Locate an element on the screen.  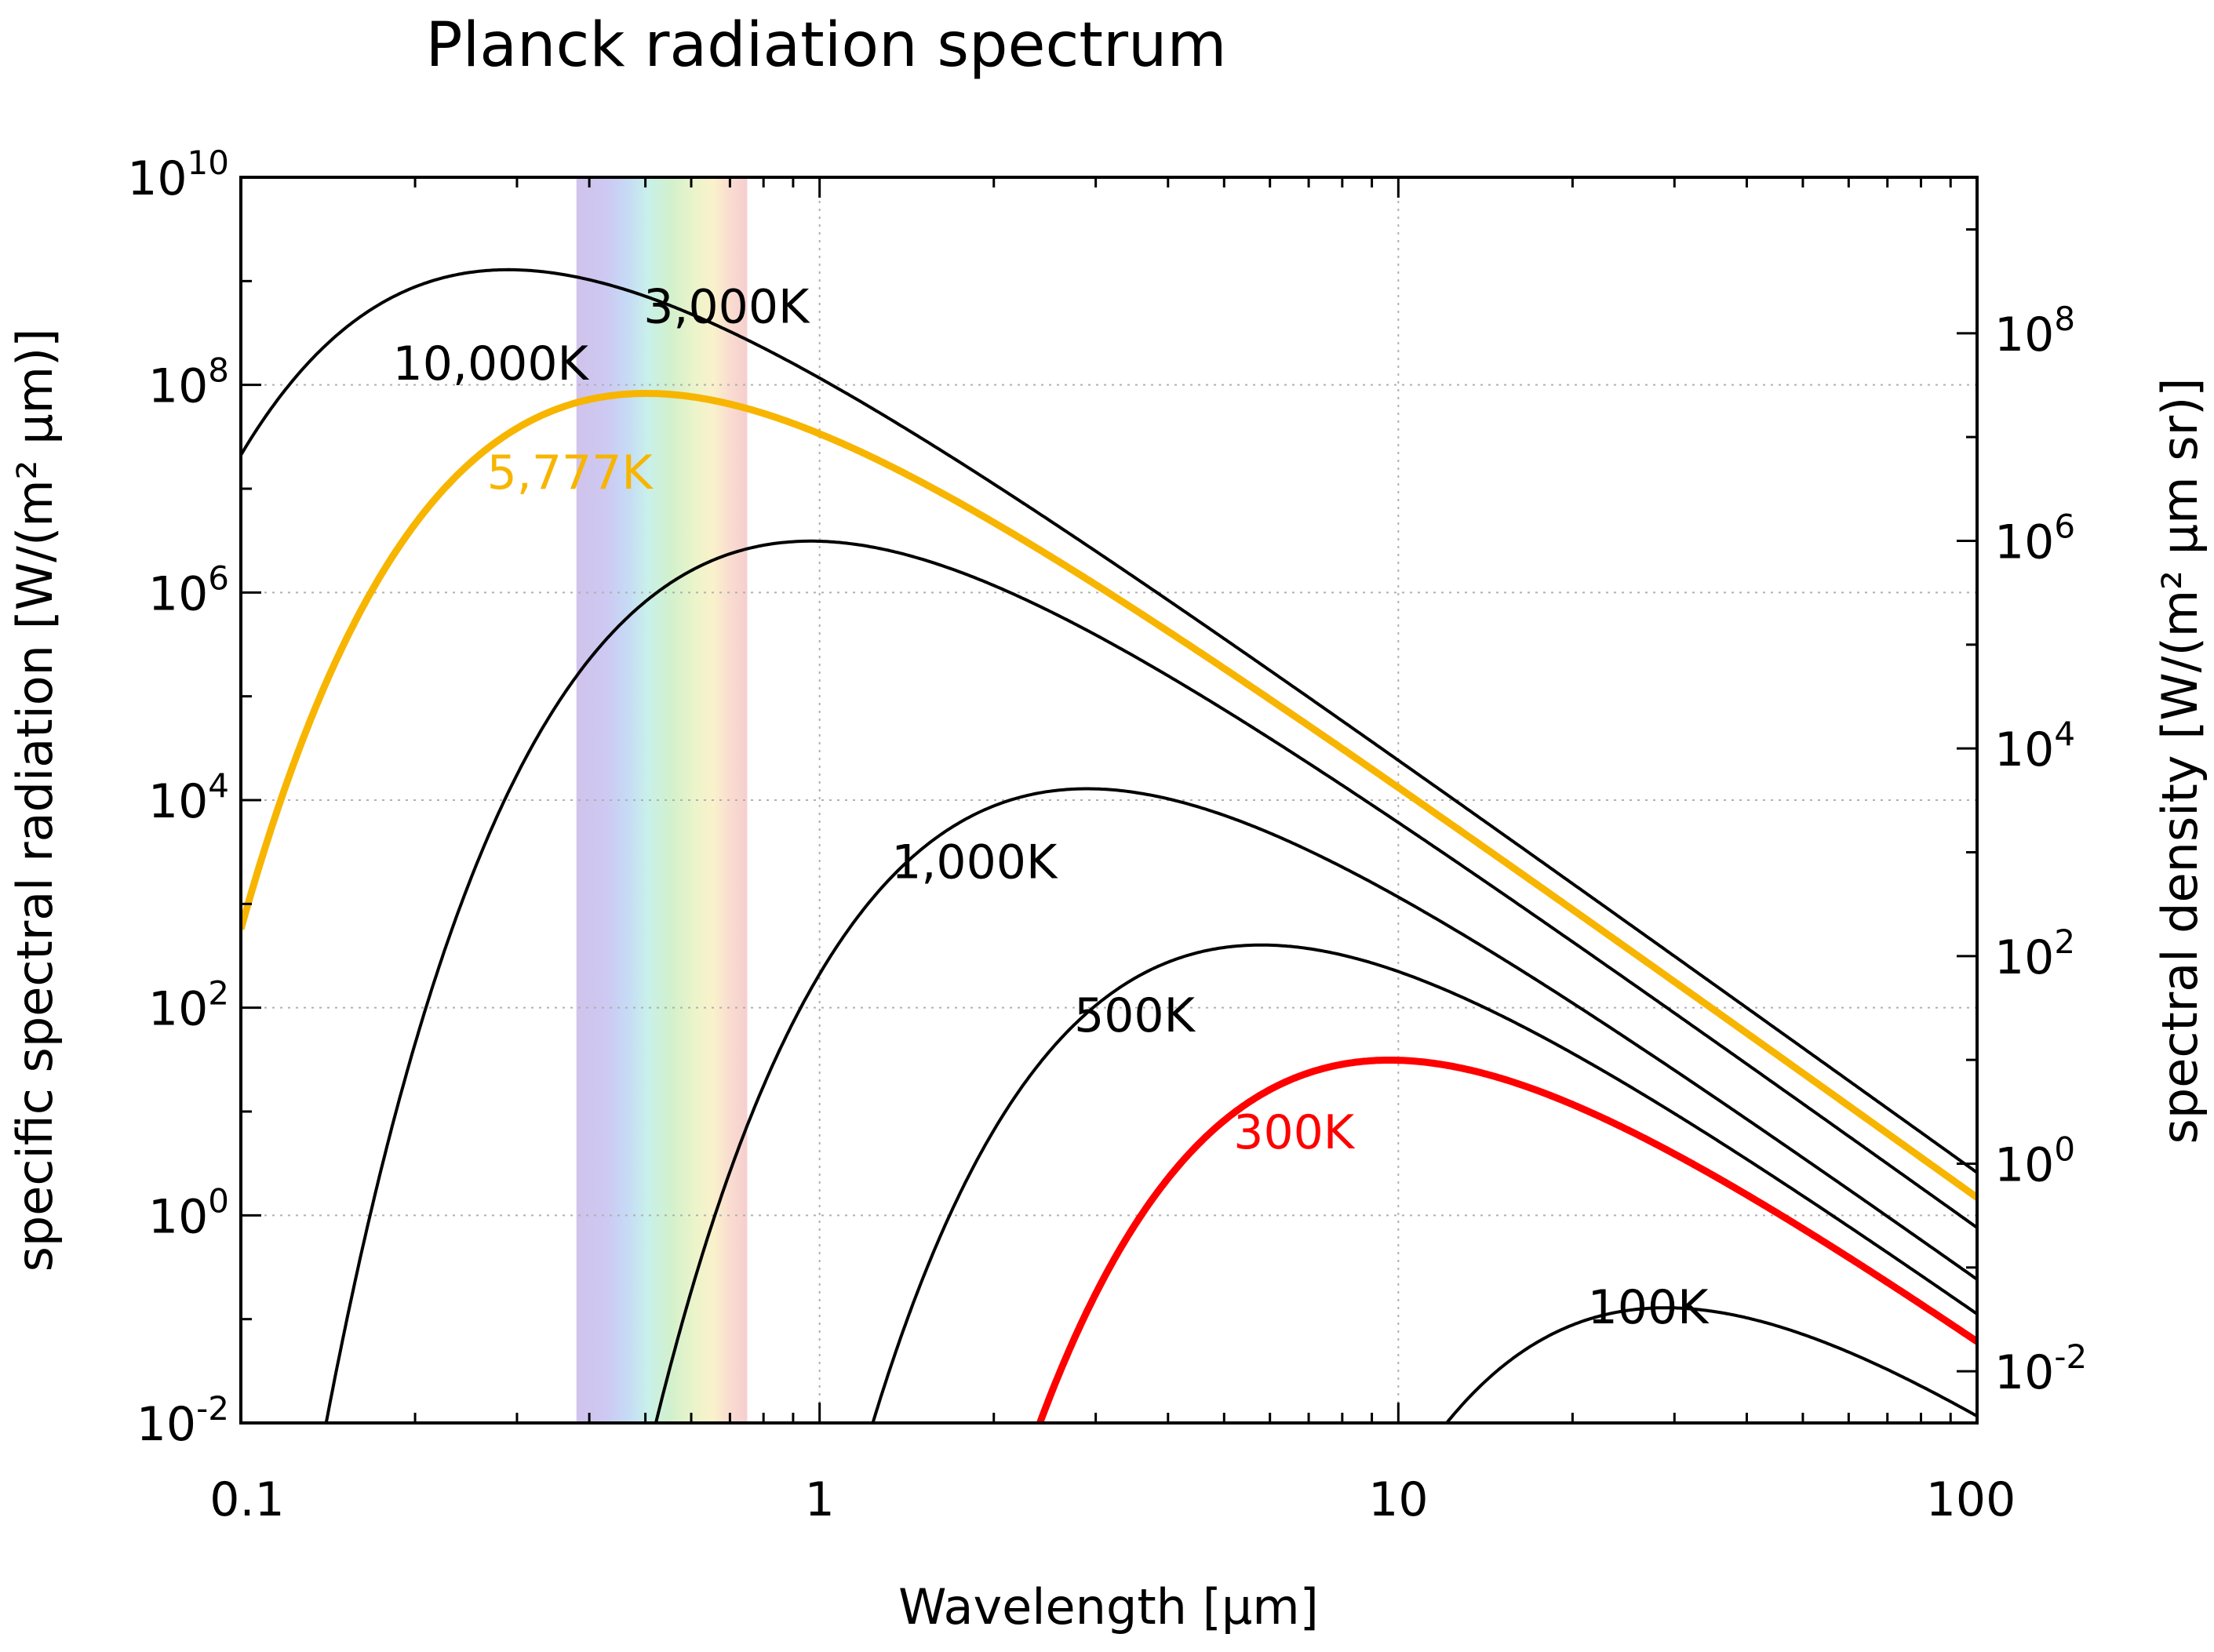
y2-tick-label: 10⁴ is located at coordinates (2035, 746).